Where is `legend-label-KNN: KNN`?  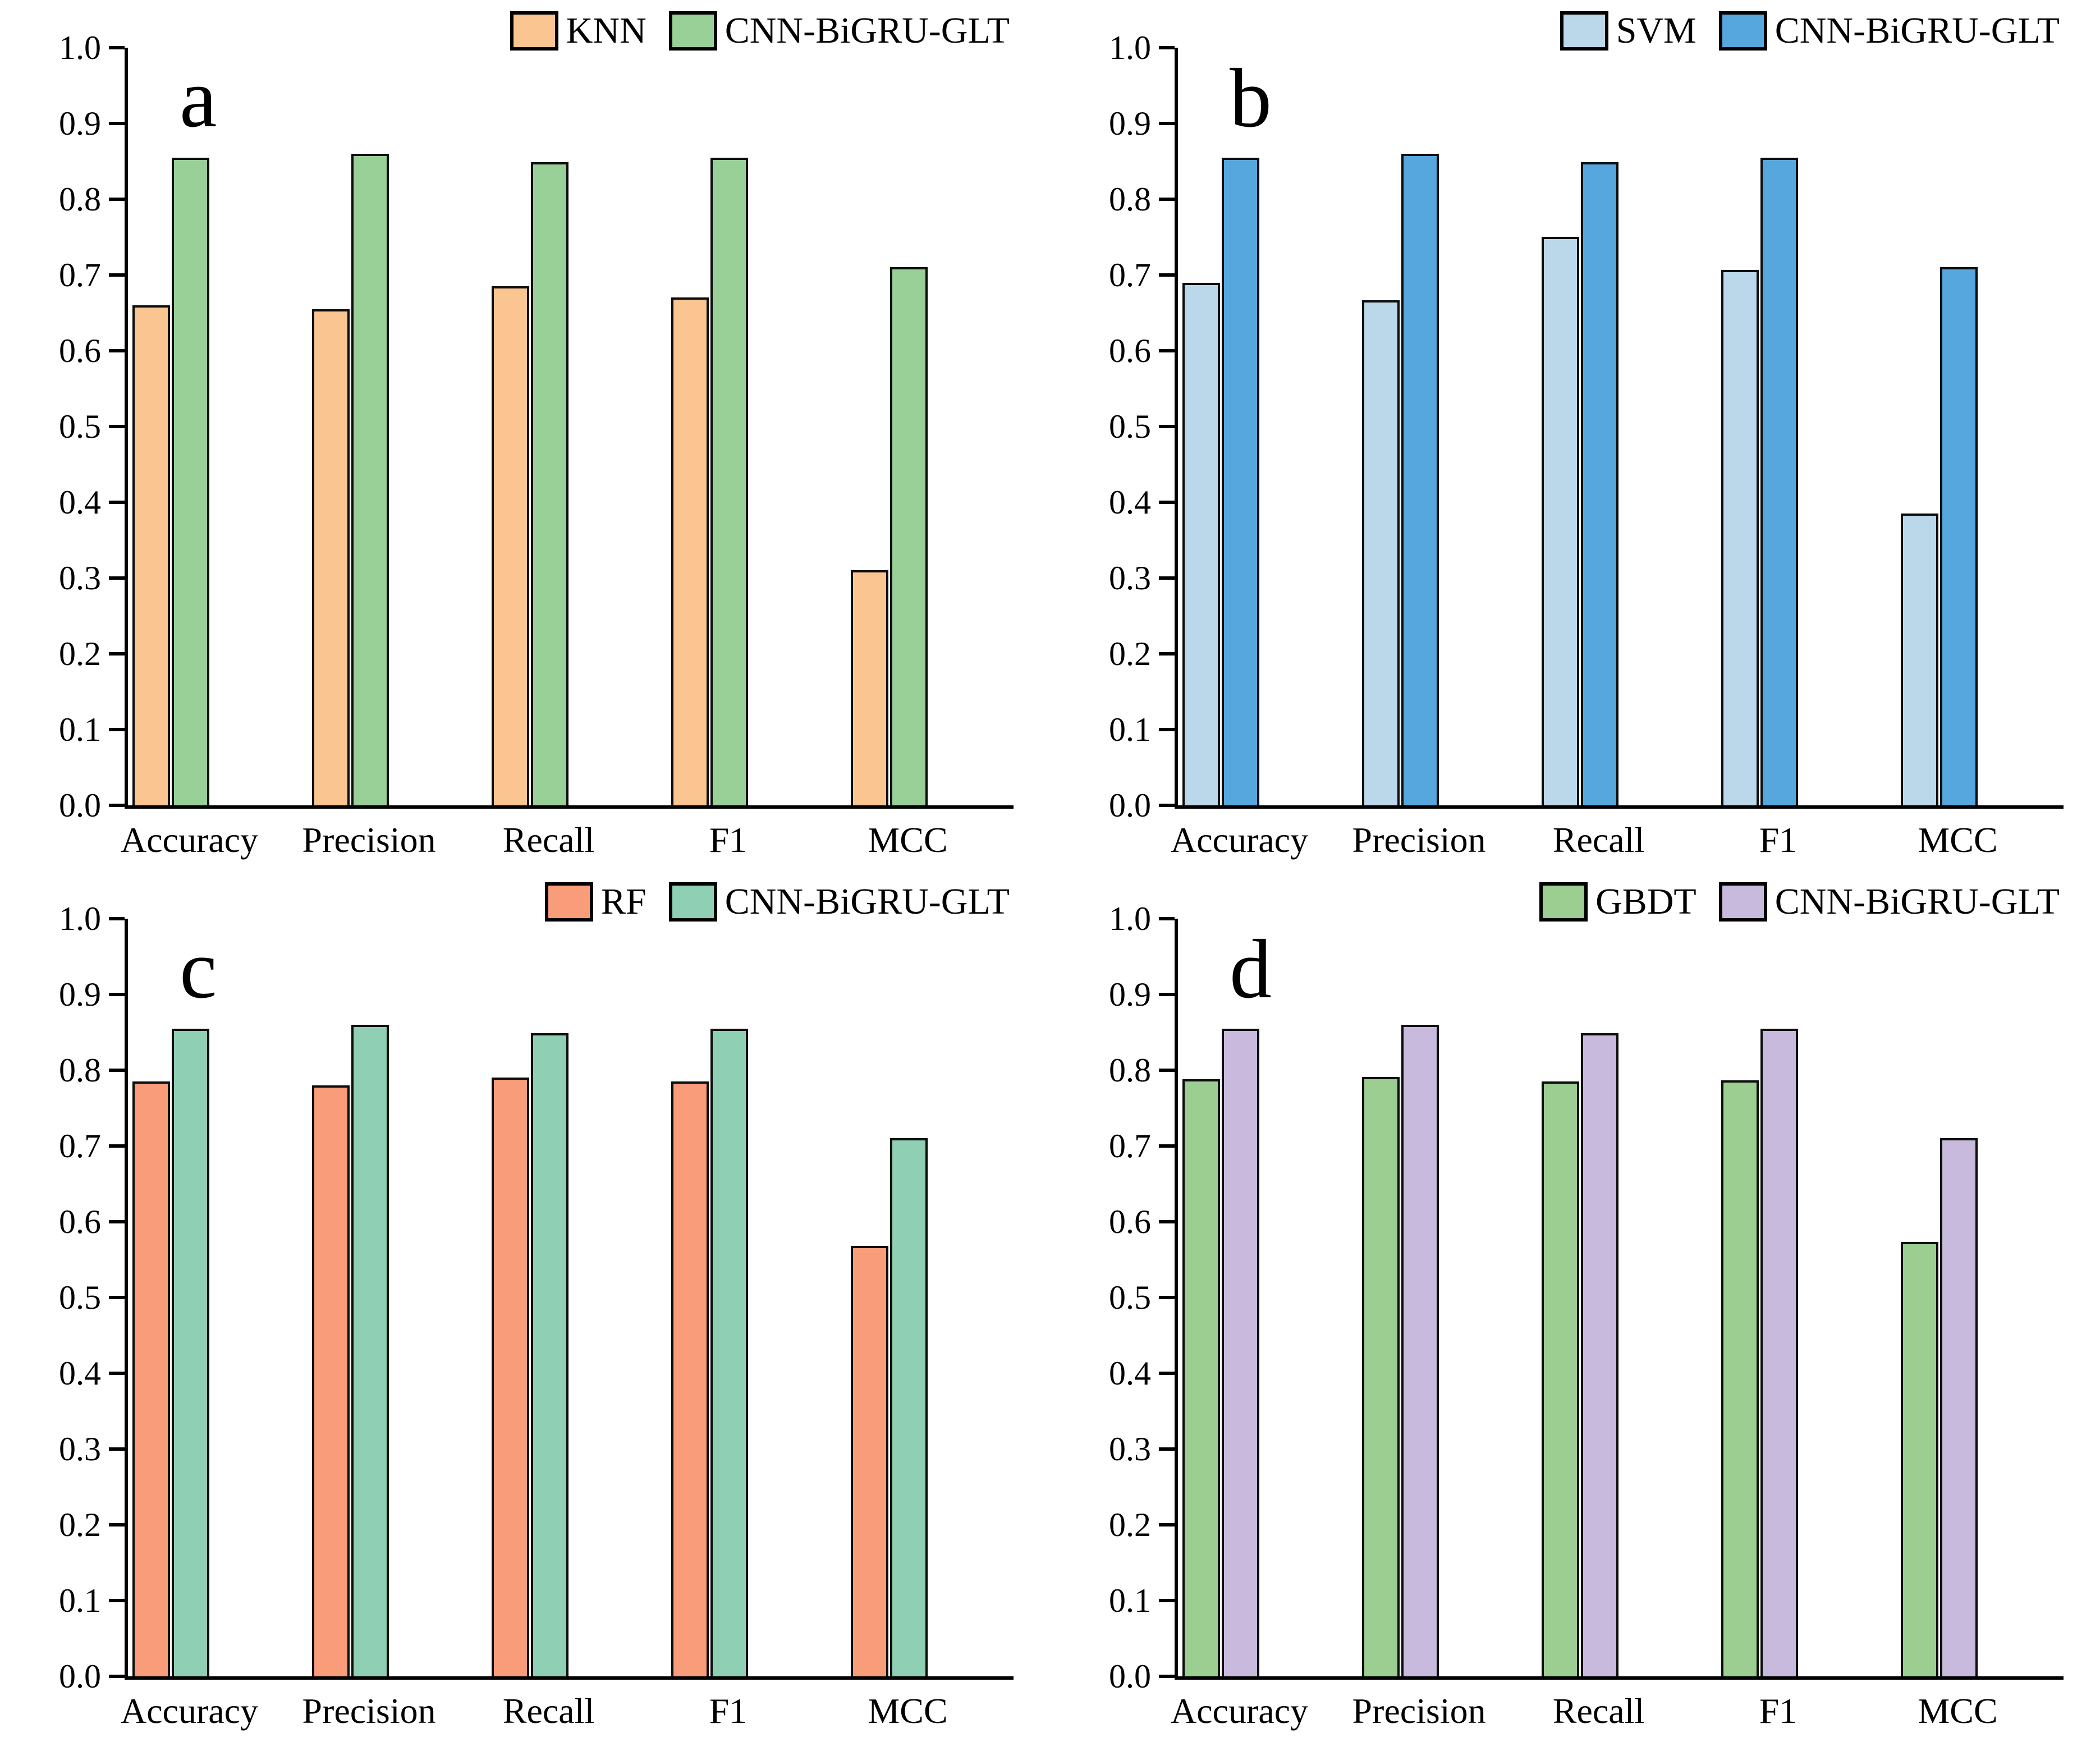
legend-label-KNN: KNN is located at coordinates (606, 30).